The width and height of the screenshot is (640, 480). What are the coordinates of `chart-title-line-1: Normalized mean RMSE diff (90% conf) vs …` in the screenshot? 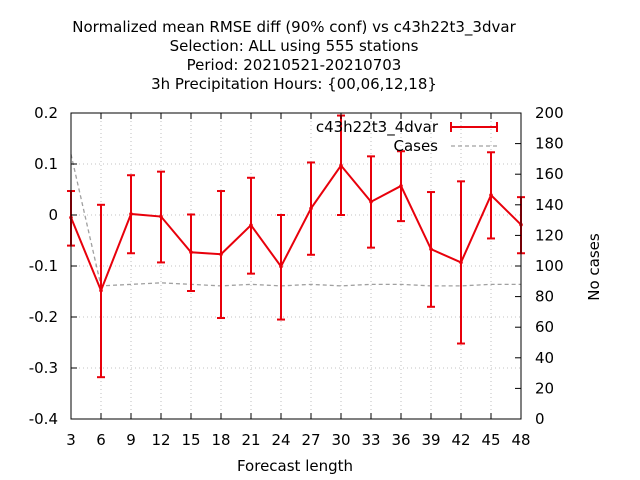 It's located at (294, 27).